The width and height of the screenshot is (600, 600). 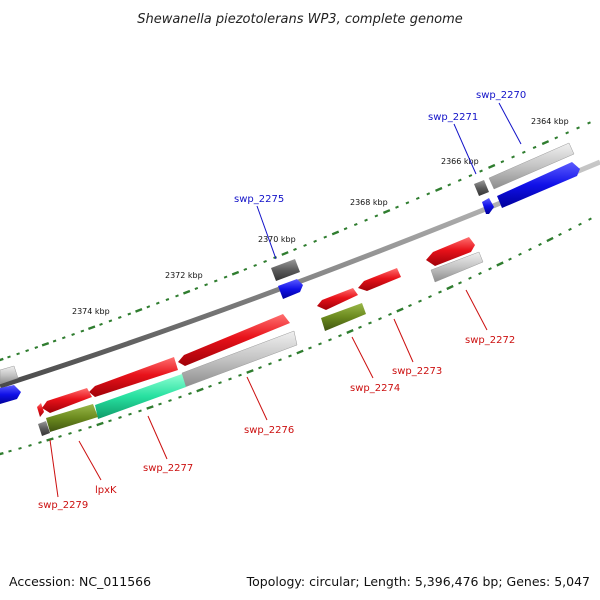 What do you see at coordinates (72, 418) in the screenshot?
I see `gene-lpxk` at bounding box center [72, 418].